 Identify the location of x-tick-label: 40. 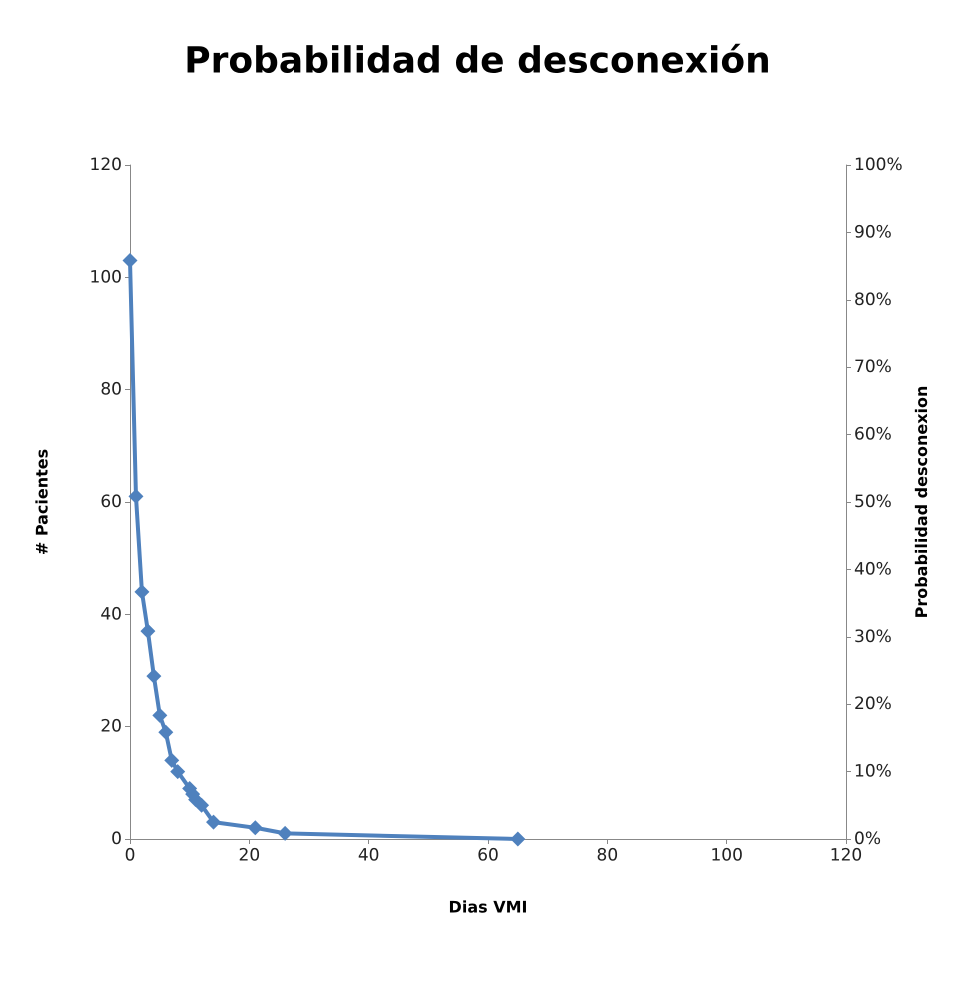
(369, 856).